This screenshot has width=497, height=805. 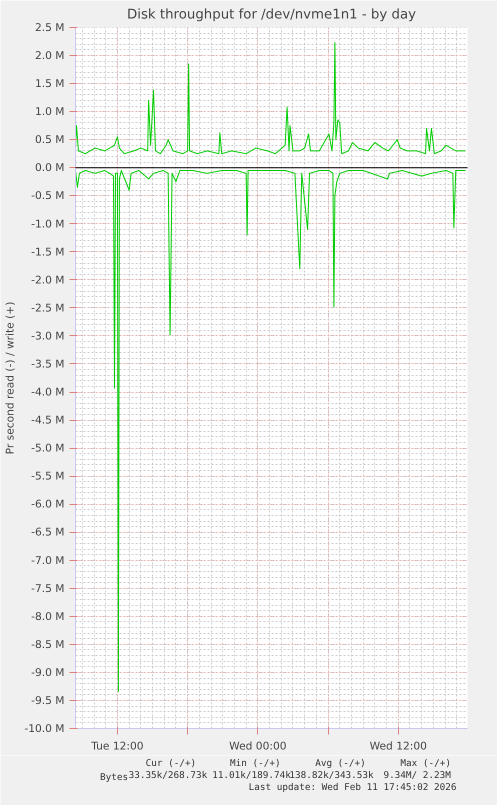 What do you see at coordinates (47, 504) in the screenshot?
I see `y-tick-label: -6.0 M` at bounding box center [47, 504].